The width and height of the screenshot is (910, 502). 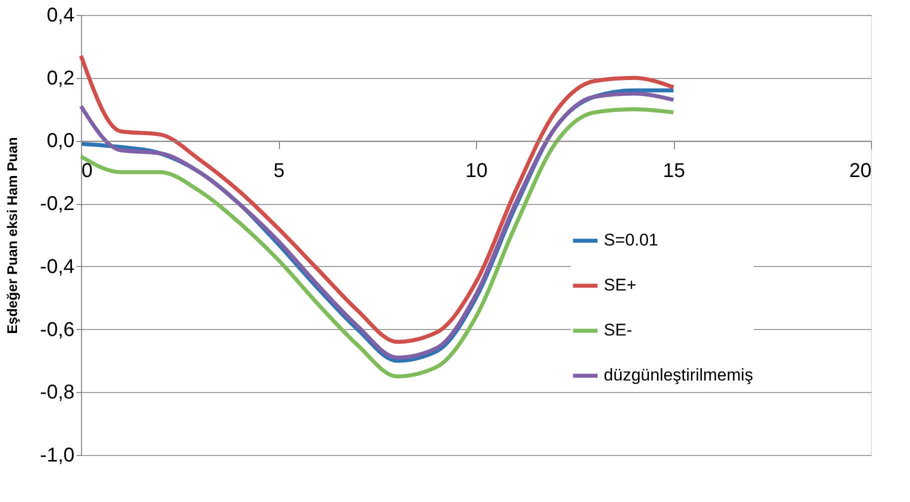 What do you see at coordinates (57, 455) in the screenshot?
I see `y-tick-label: -1,0` at bounding box center [57, 455].